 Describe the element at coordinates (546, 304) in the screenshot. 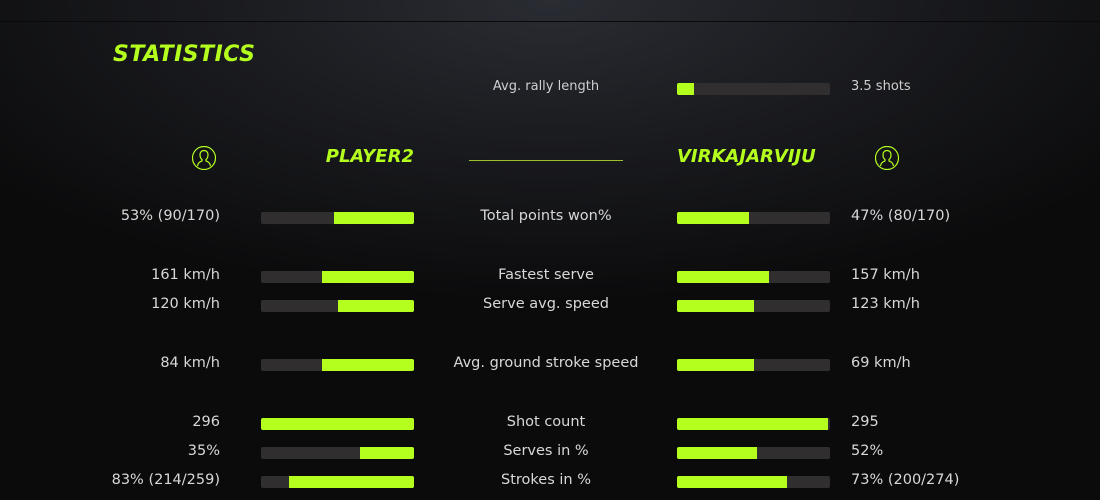

I see `stat-label: Serve avg. speed` at that location.